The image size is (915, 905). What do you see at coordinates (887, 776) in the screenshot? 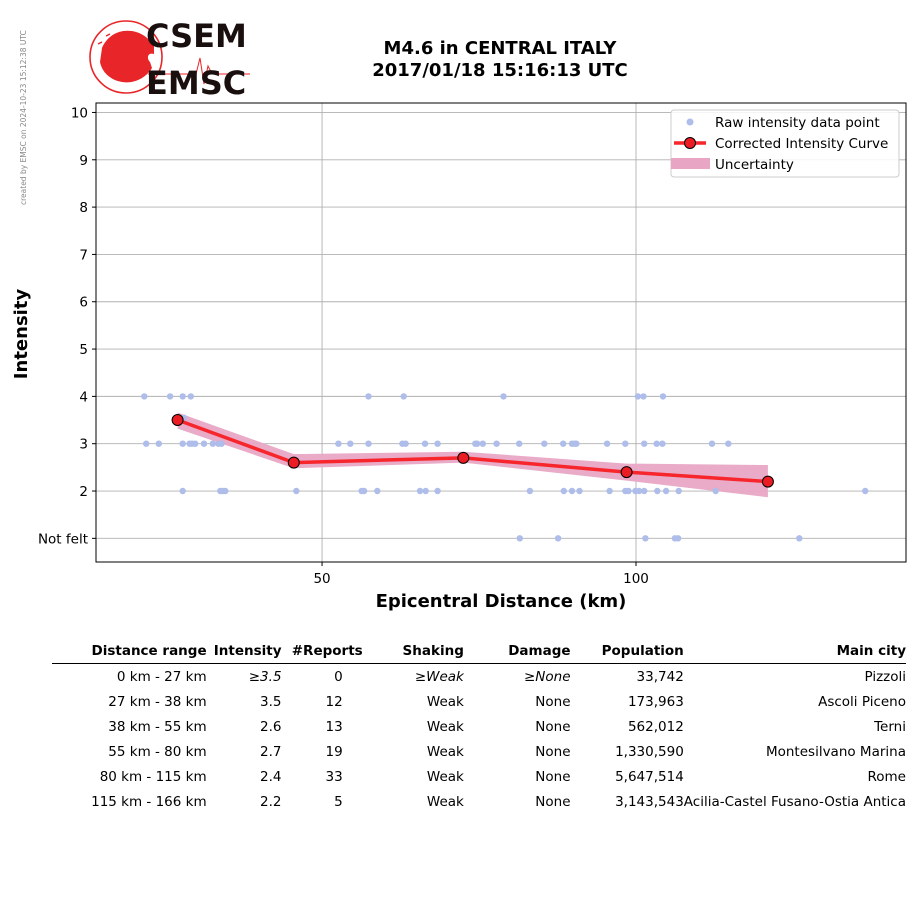
I see `cell-main-city: Rome` at bounding box center [887, 776].